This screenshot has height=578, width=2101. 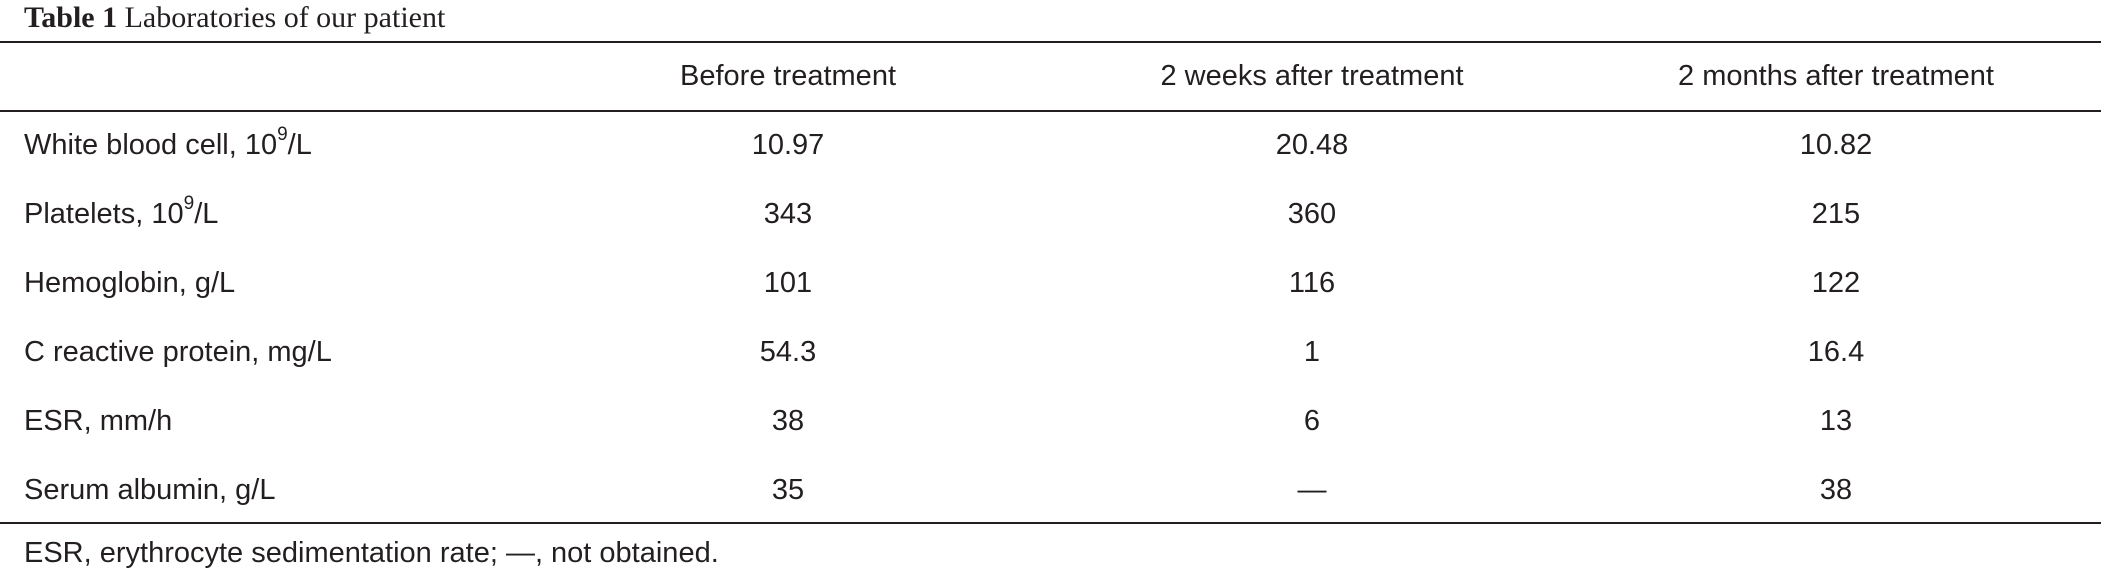 I want to click on header-cell-2-months: 2 months after treatment, so click(x=1836, y=76).